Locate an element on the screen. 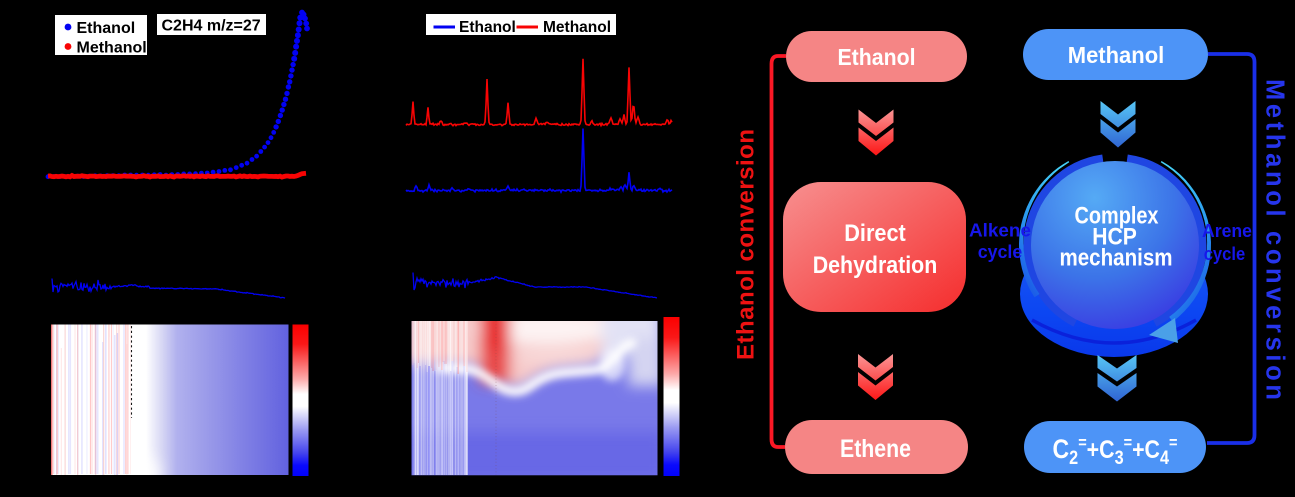  svg-text: Arene is located at coordinates (1227, 230).